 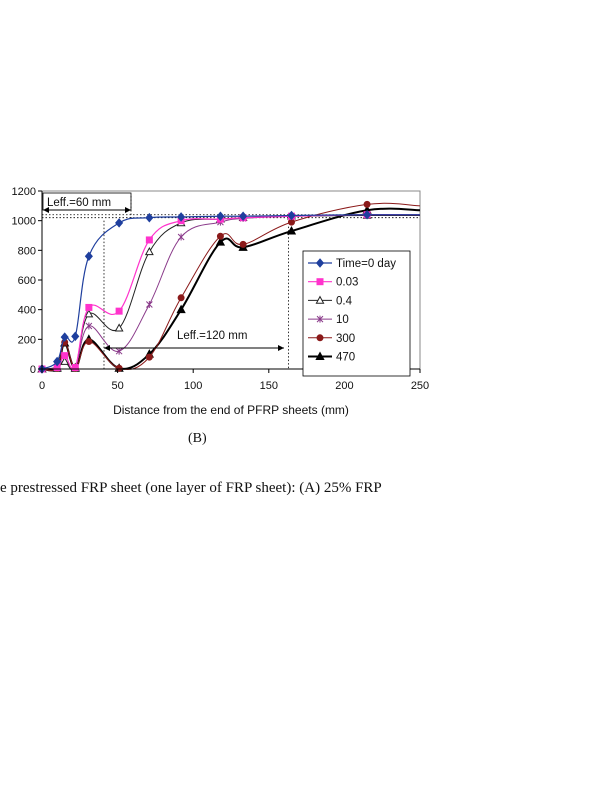 I want to click on legend-label: 0.4, so click(x=344, y=301).